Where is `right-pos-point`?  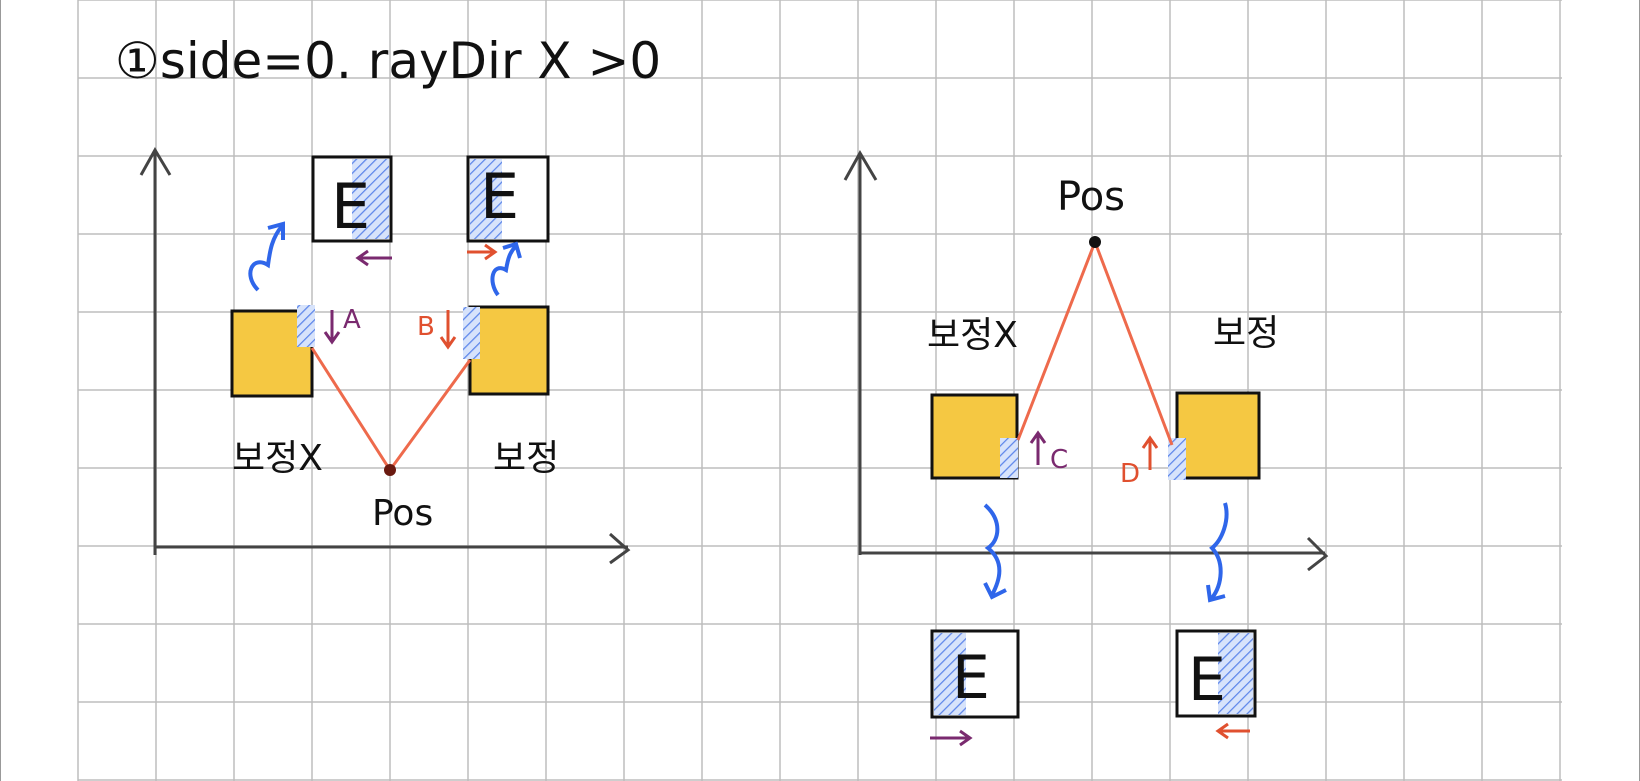
right-pos-point is located at coordinates (1095, 242).